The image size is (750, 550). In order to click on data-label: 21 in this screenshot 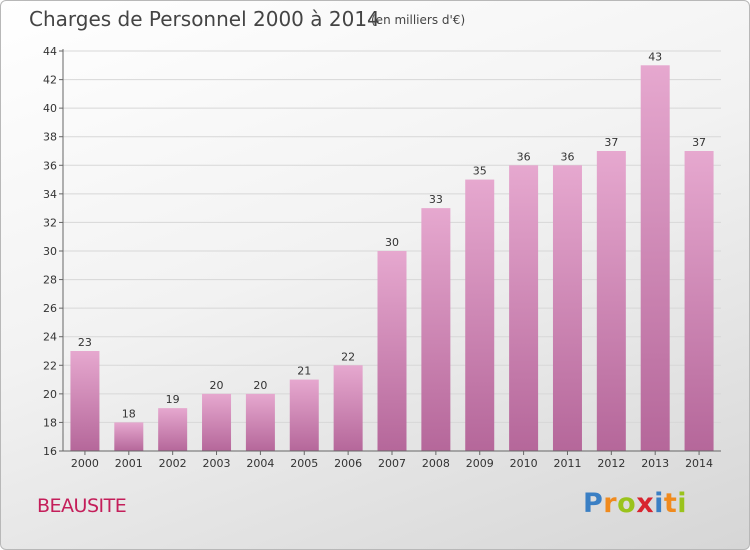, I will do `click(304, 371)`.